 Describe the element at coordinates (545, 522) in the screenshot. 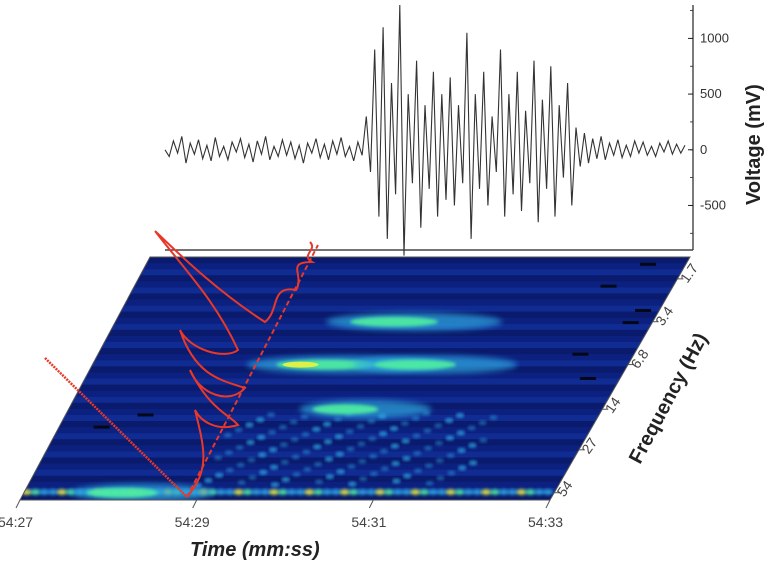

I see `time-tick-label: 54:33` at that location.